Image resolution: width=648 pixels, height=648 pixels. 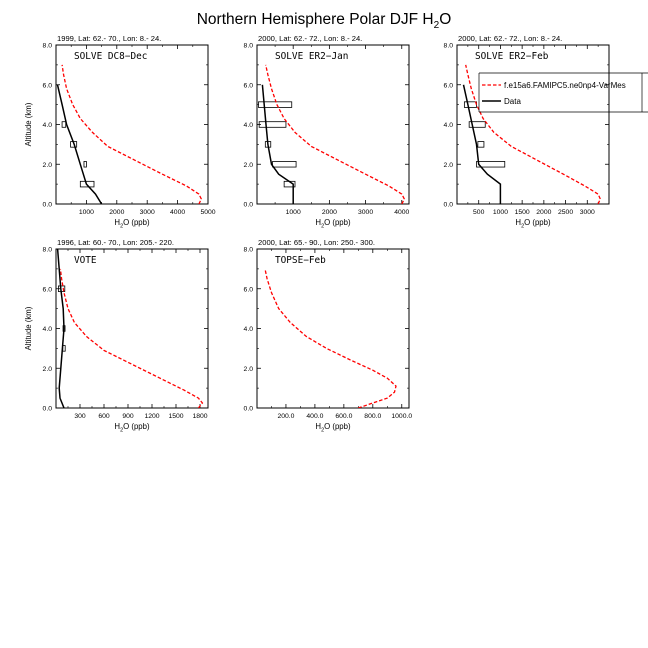 What do you see at coordinates (207, 212) in the screenshot?
I see `x-tick-label: 5000` at bounding box center [207, 212].